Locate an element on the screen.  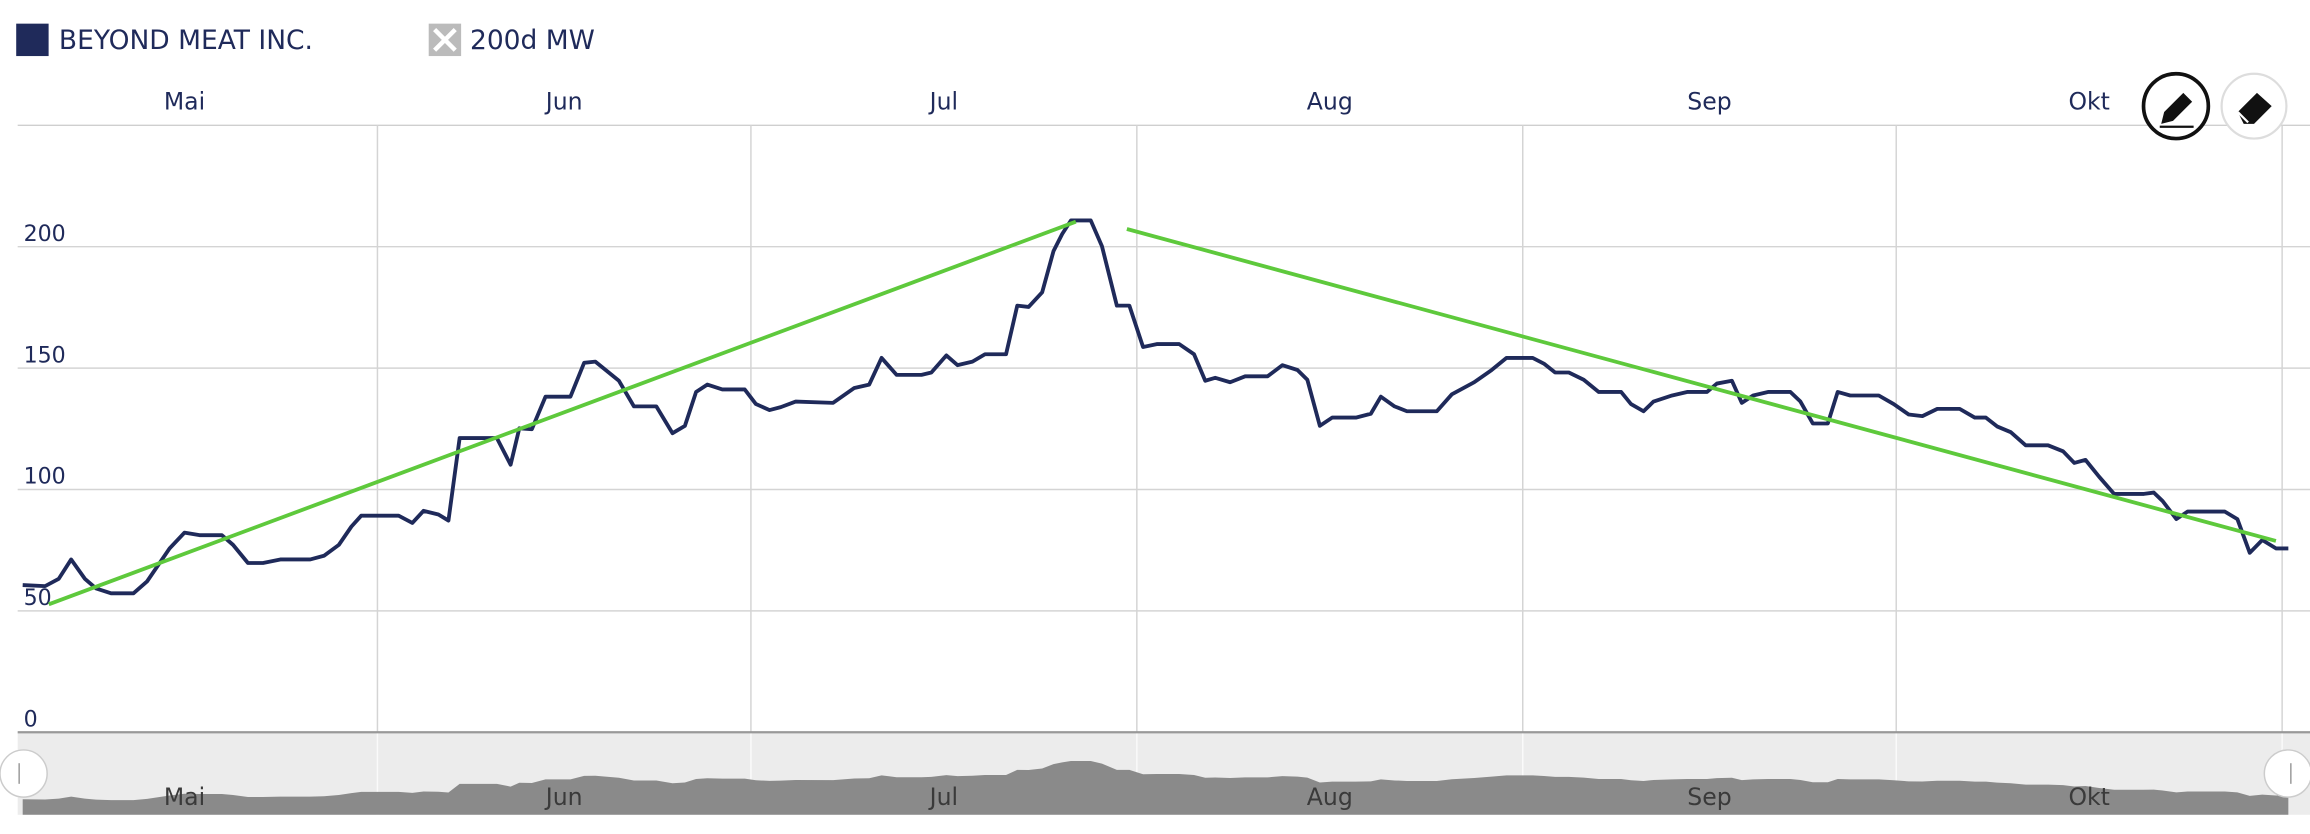
x-tick-label: Aug is located at coordinates (1330, 102).